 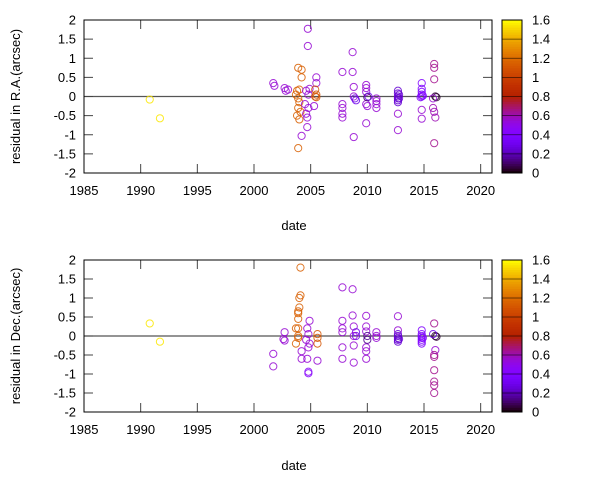 I want to click on y-axis-label: residual in Dec.(arcsec), so click(x=15, y=336).